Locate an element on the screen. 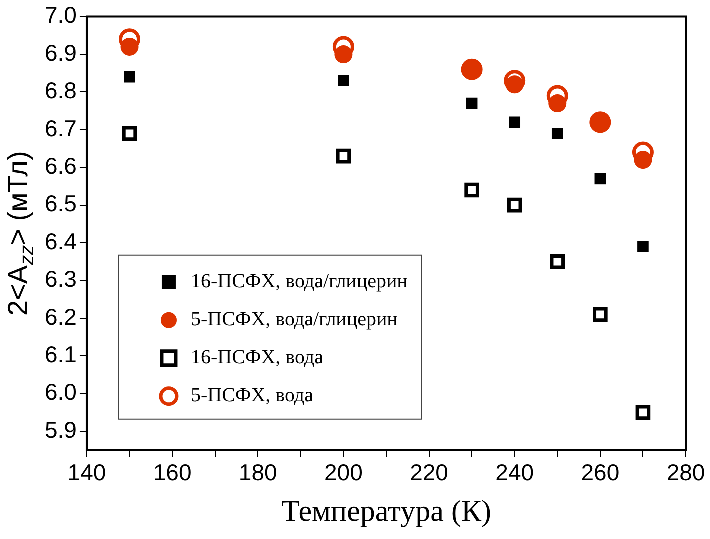  y-tick-label: 6.9 is located at coordinates (60, 53).